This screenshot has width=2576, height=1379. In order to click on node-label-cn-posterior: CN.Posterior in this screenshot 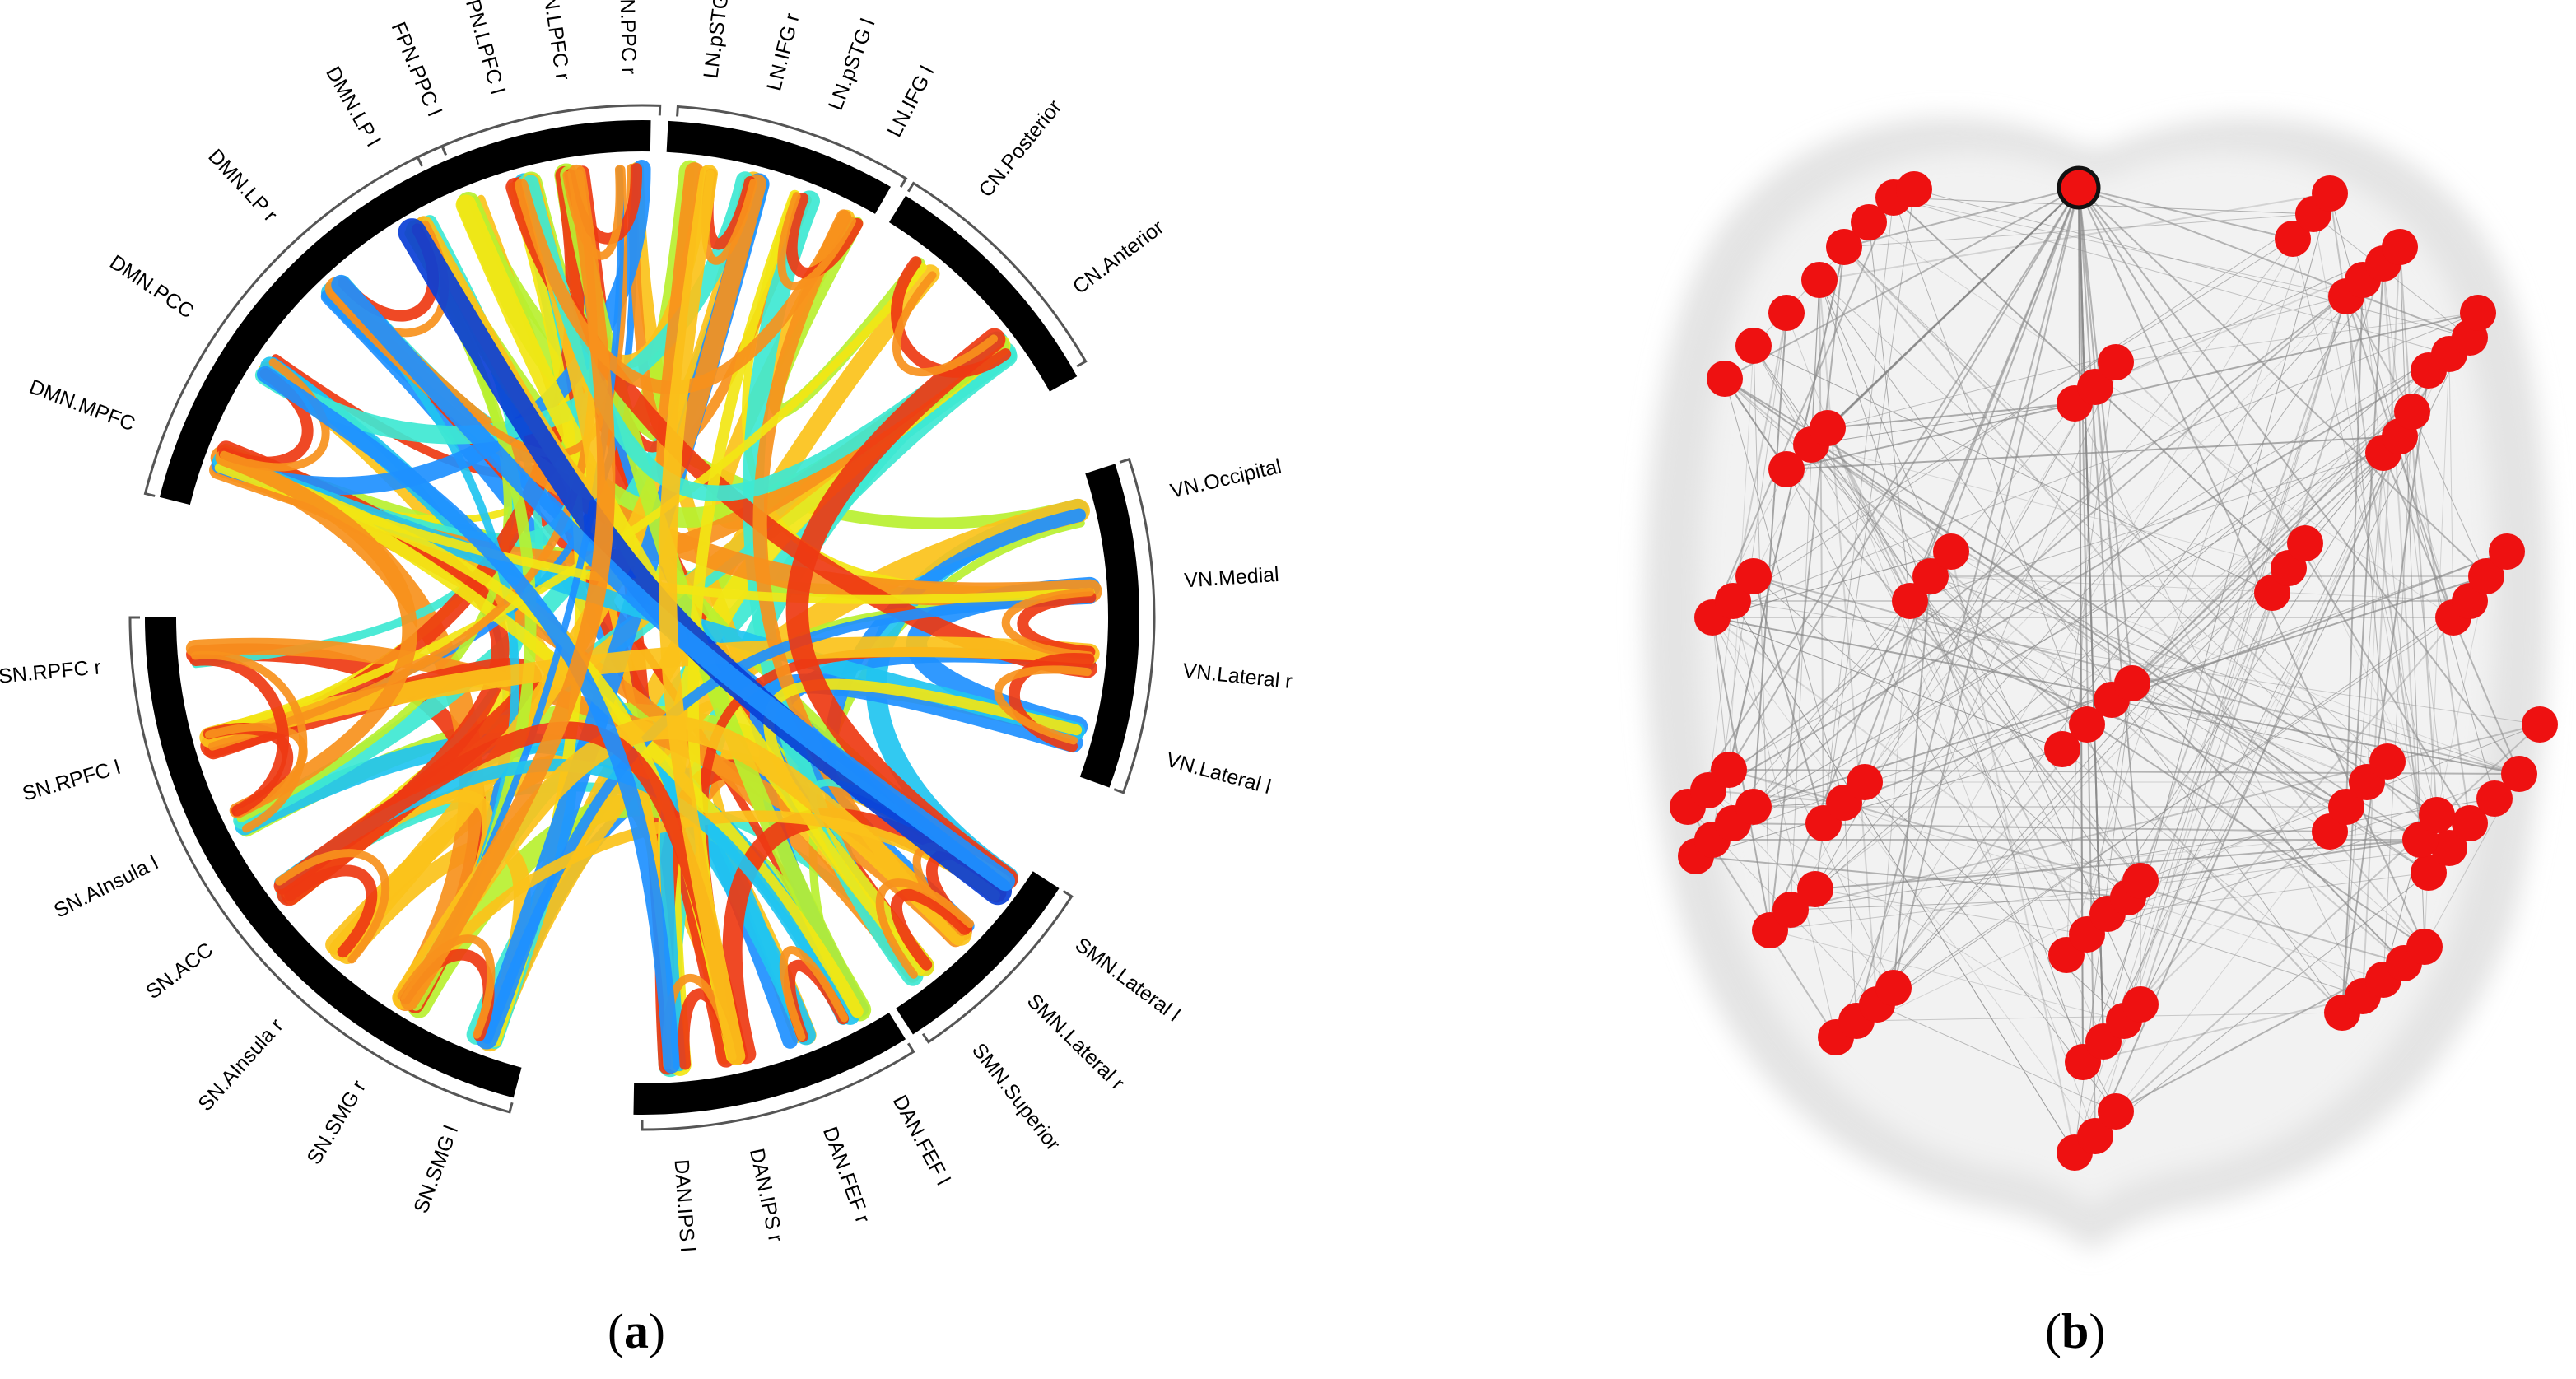, I will do `click(1020, 149)`.